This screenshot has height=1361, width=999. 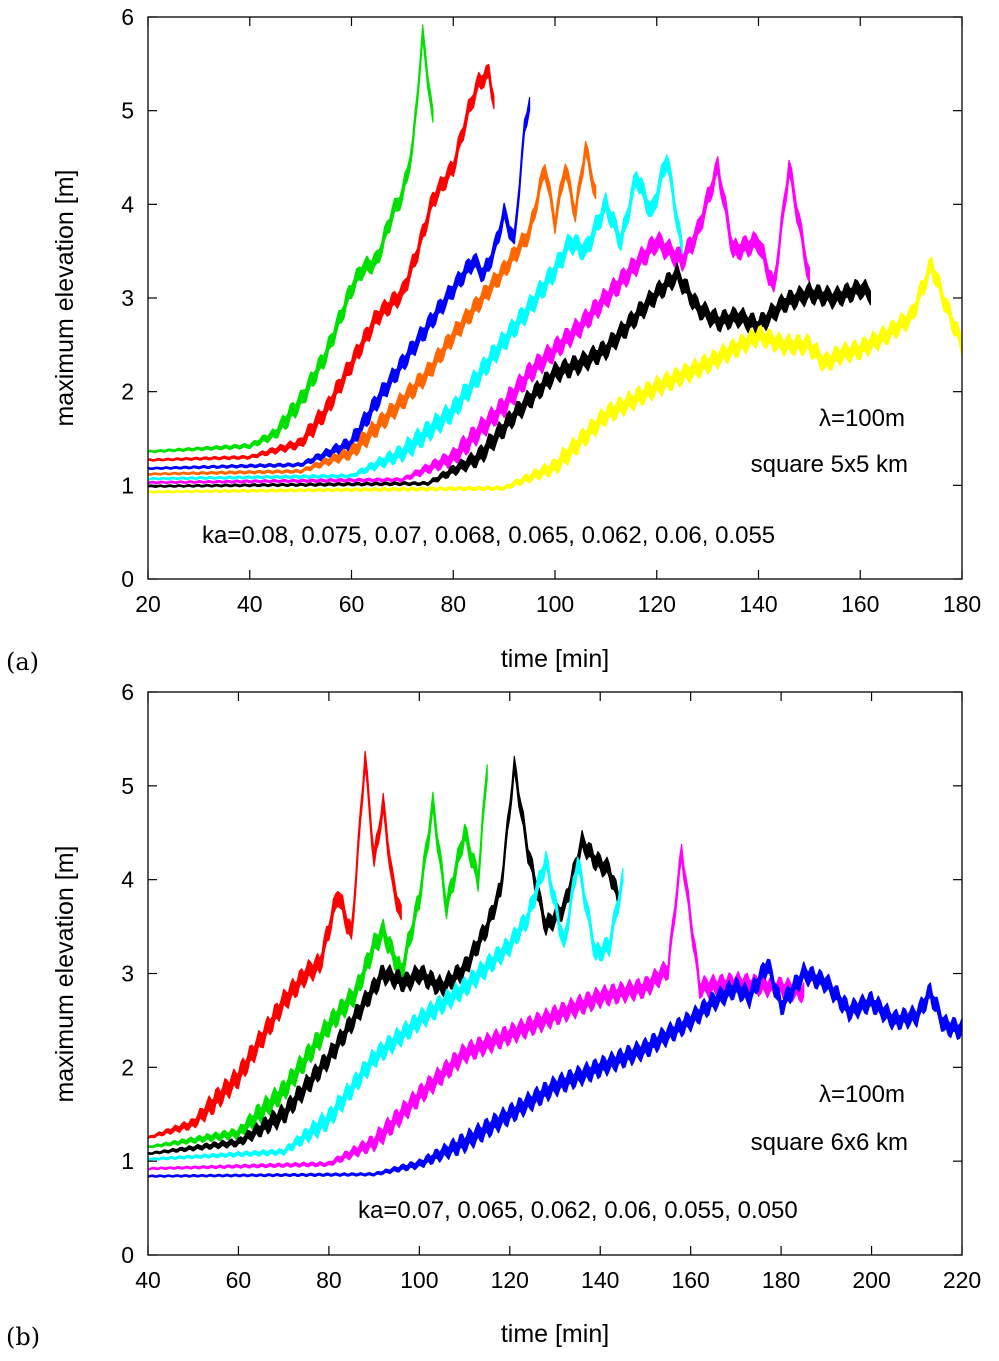 What do you see at coordinates (127, 1255) in the screenshot?
I see `y-tick-label-b: 0` at bounding box center [127, 1255].